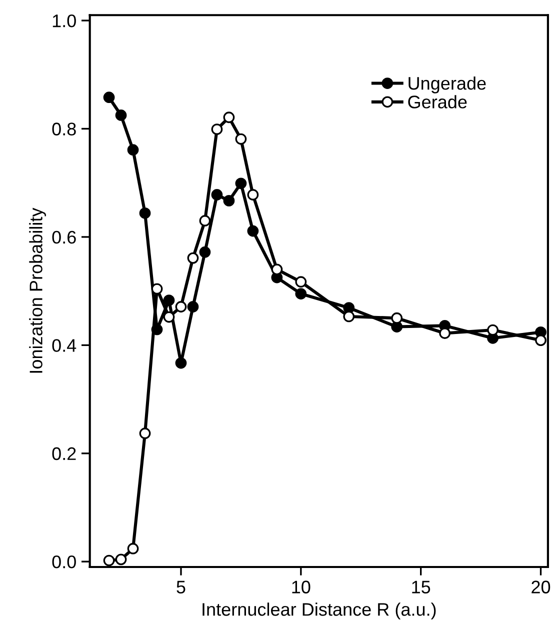 The width and height of the screenshot is (558, 630). I want to click on y-tick-label: 0.8, so click(64, 129).